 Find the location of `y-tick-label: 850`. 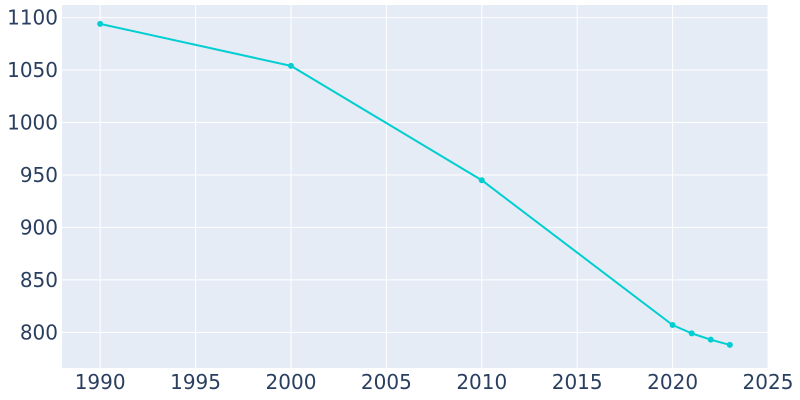

y-tick-label: 850 is located at coordinates (39, 280).